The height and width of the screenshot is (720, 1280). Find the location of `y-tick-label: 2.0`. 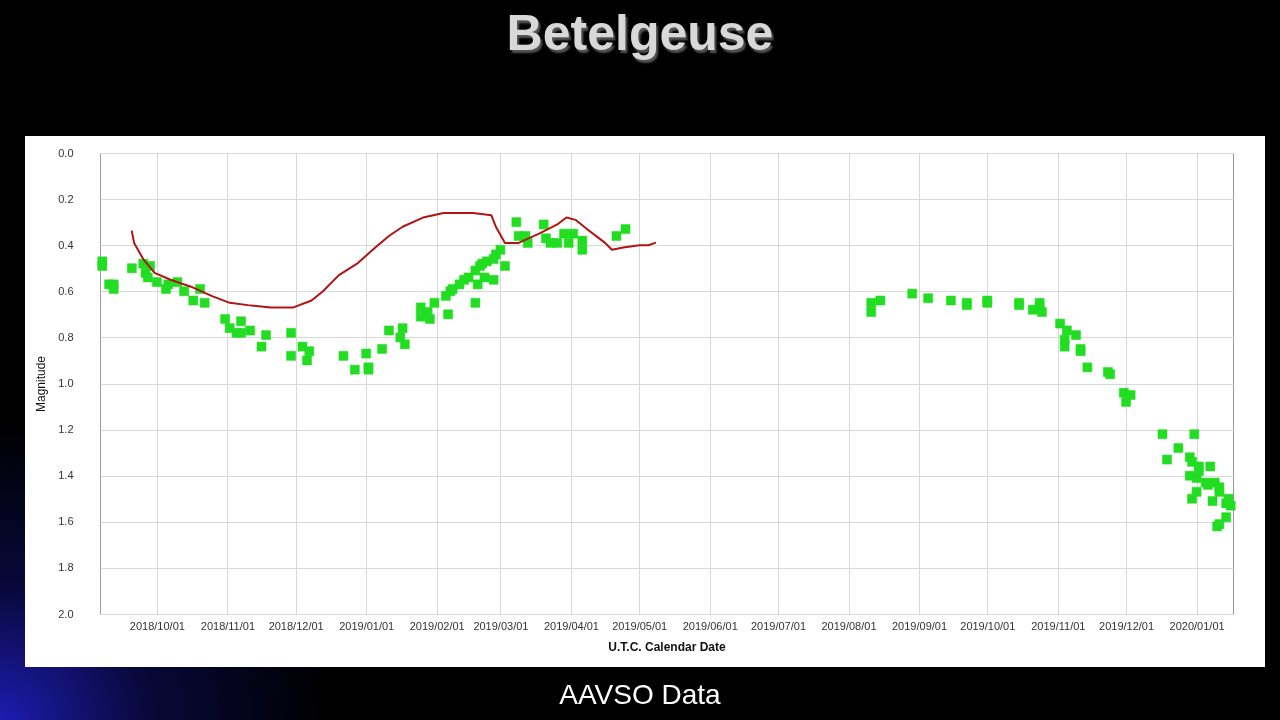

y-tick-label: 2.0 is located at coordinates (66, 613).